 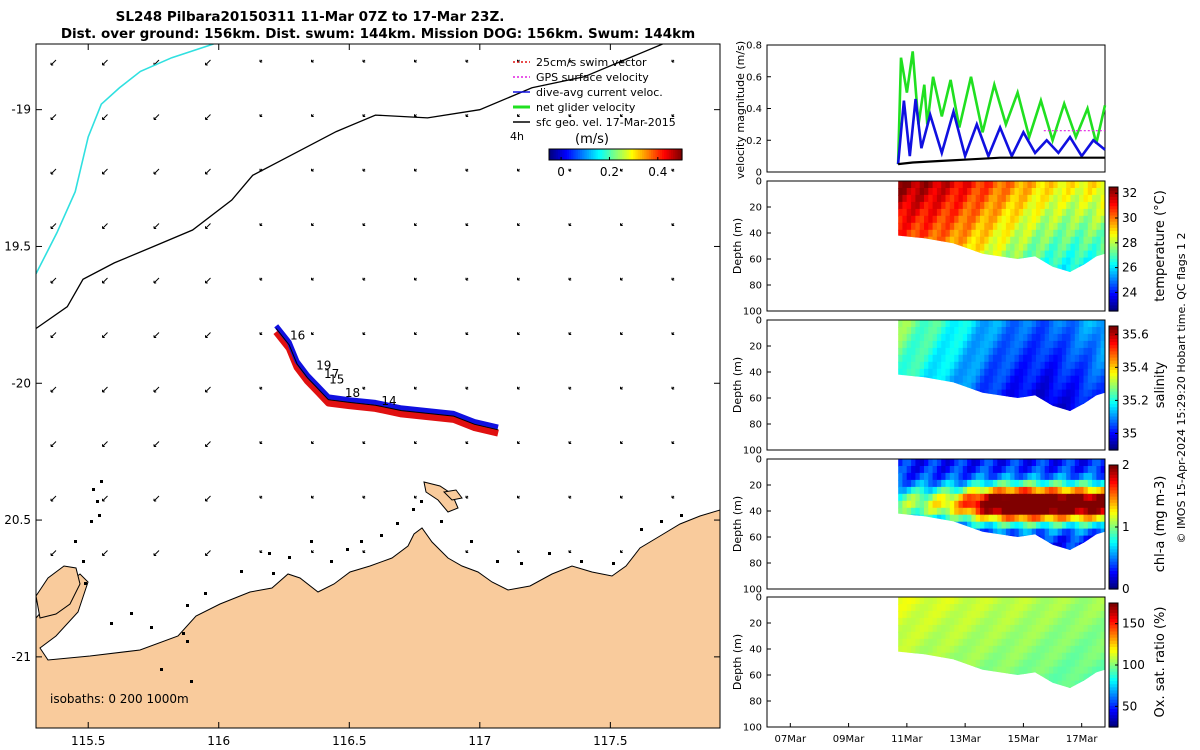 What do you see at coordinates (936, 662) in the screenshot?
I see `section-frame` at bounding box center [936, 662].